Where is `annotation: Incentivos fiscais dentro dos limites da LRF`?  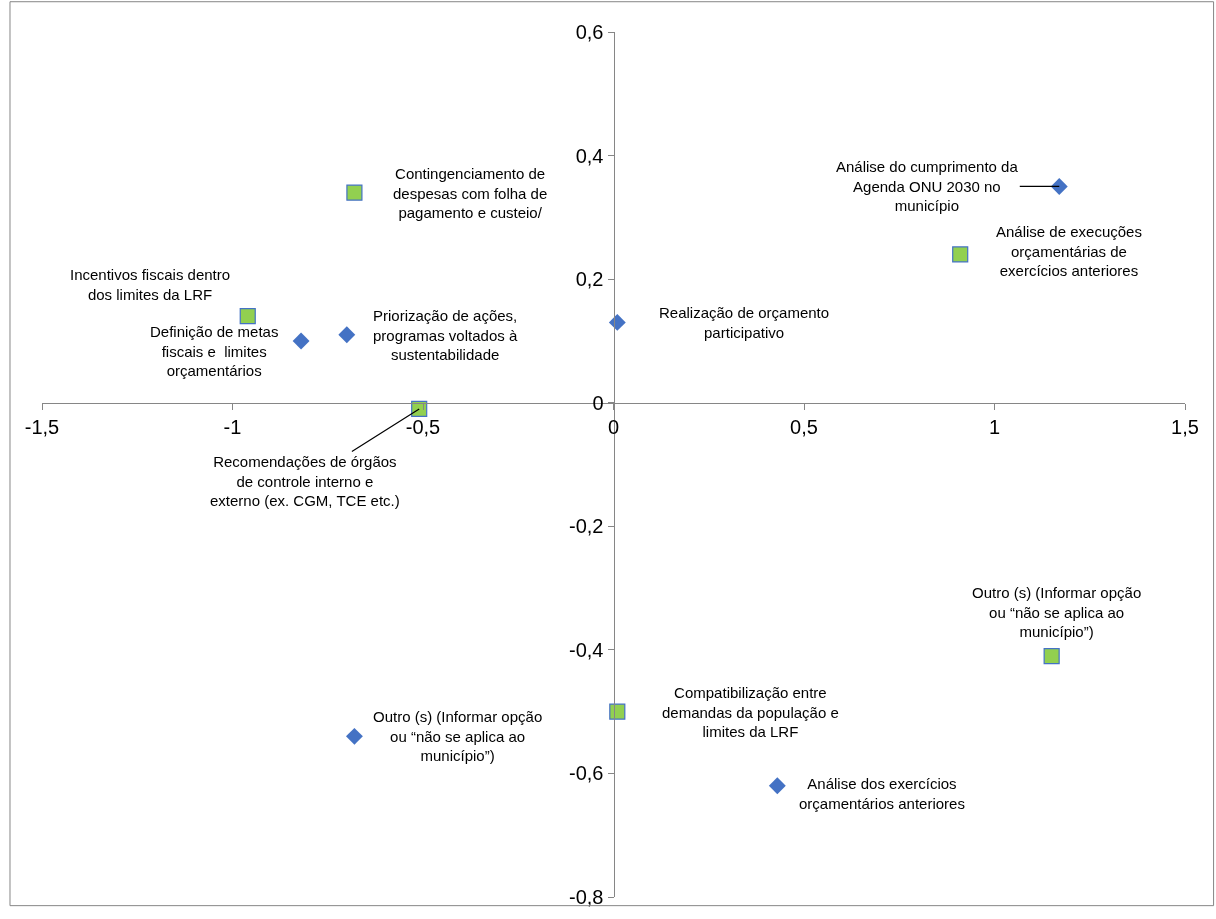
annotation: Incentivos fiscais dentro dos limites da LRF is located at coordinates (150, 284).